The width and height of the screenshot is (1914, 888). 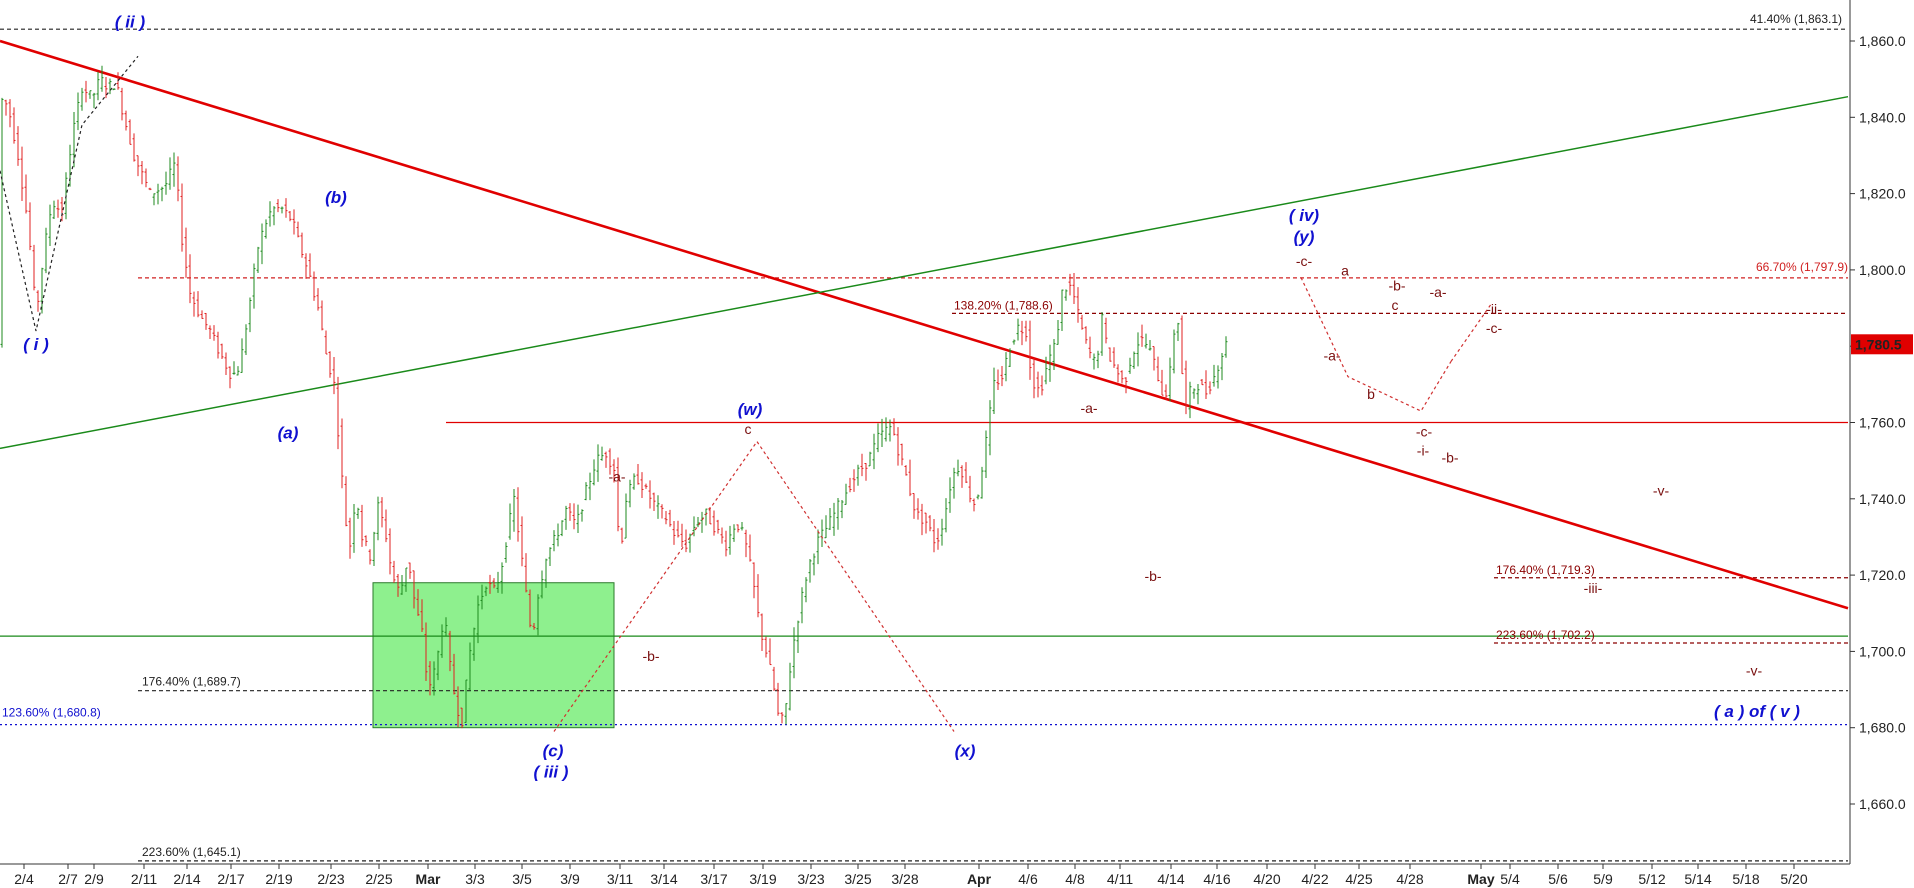 I want to click on date-tick-label-15: 3/17, so click(x=713, y=879).